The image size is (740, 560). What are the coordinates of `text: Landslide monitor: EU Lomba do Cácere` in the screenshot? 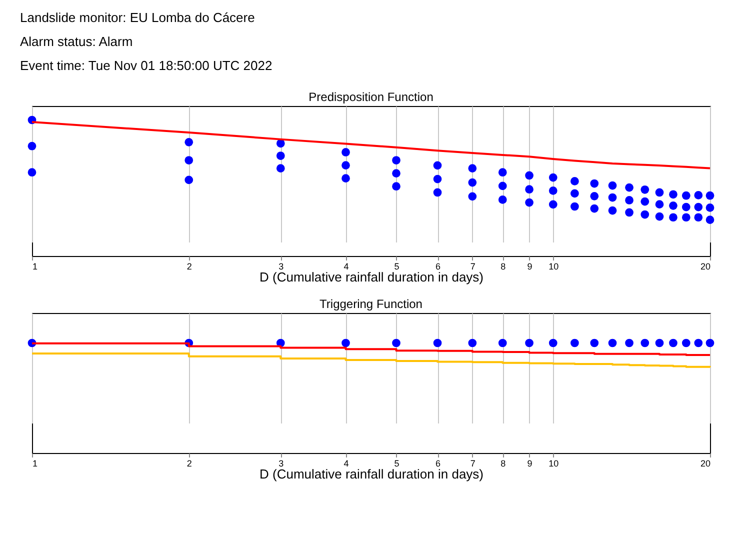 It's located at (137, 17).